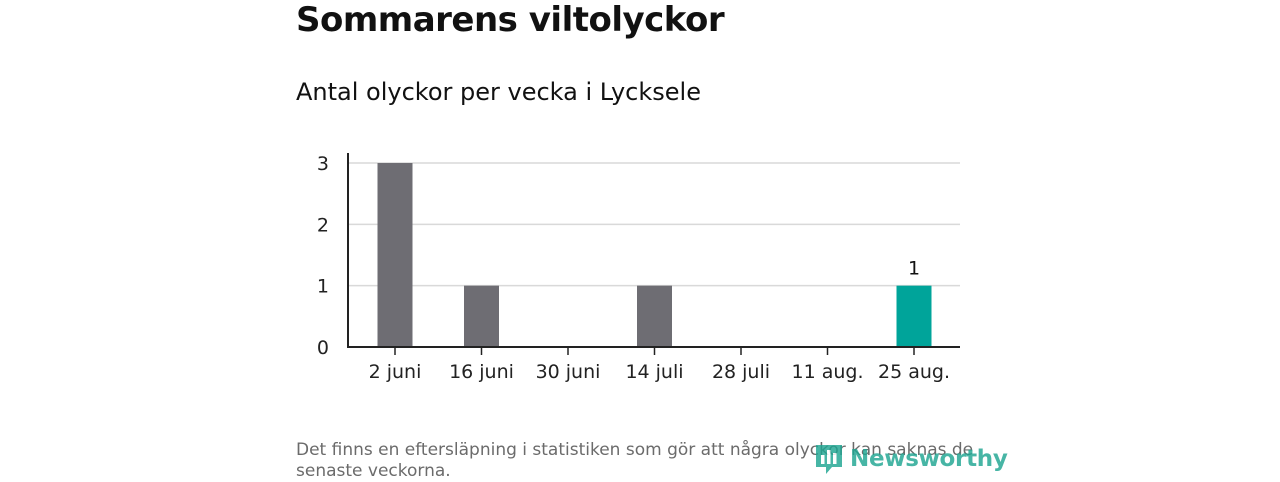  I want to click on newsworthy-logo-icon, so click(829, 459).